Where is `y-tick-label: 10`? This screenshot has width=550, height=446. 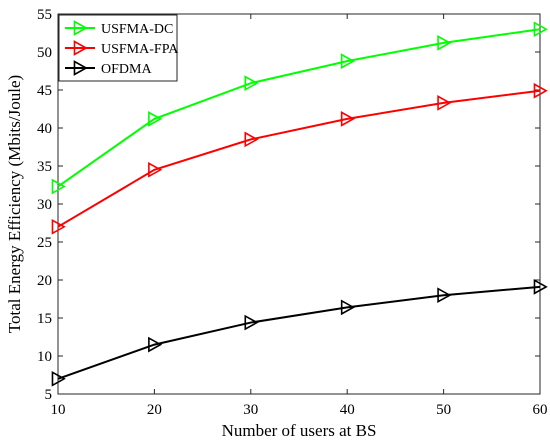
y-tick-label: 10 is located at coordinates (44, 357).